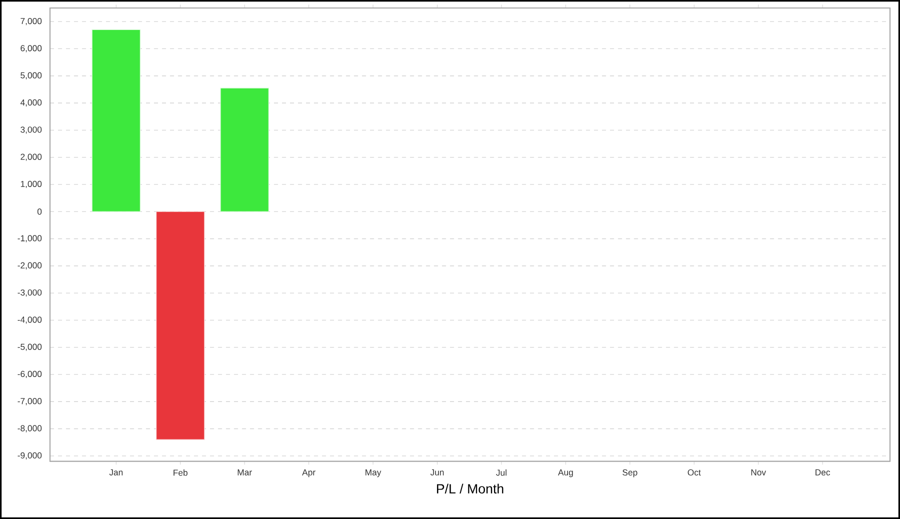  What do you see at coordinates (470, 489) in the screenshot?
I see `x-axis-title: P/L / Month` at bounding box center [470, 489].